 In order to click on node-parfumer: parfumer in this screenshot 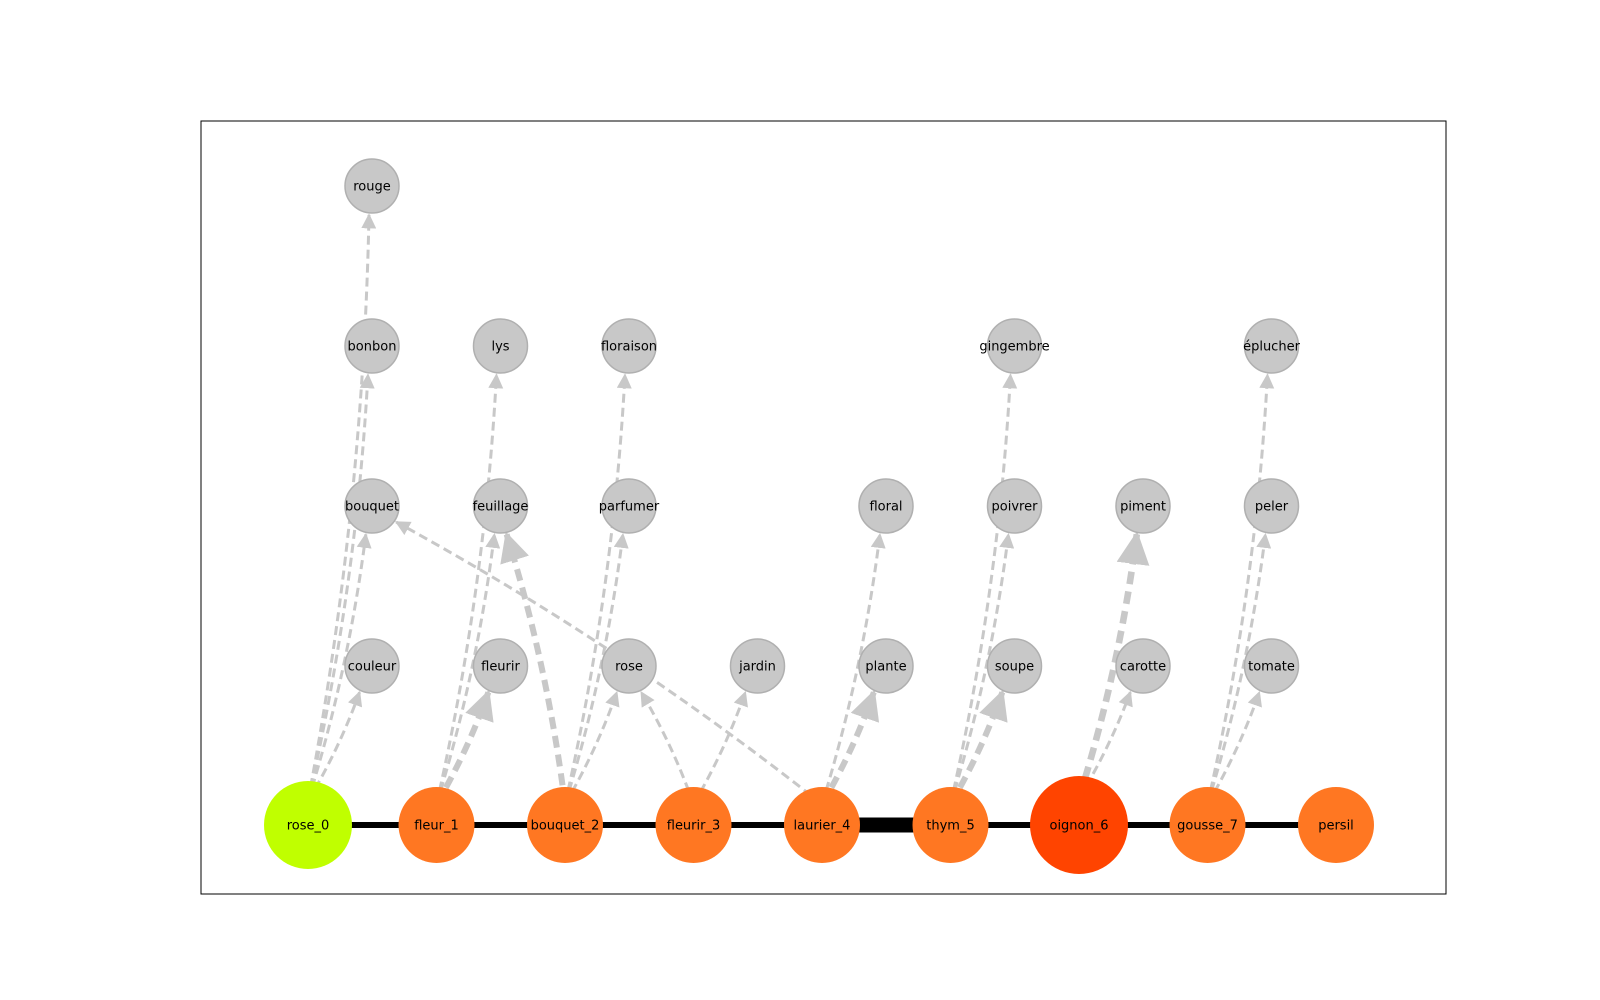, I will do `click(629, 506)`.